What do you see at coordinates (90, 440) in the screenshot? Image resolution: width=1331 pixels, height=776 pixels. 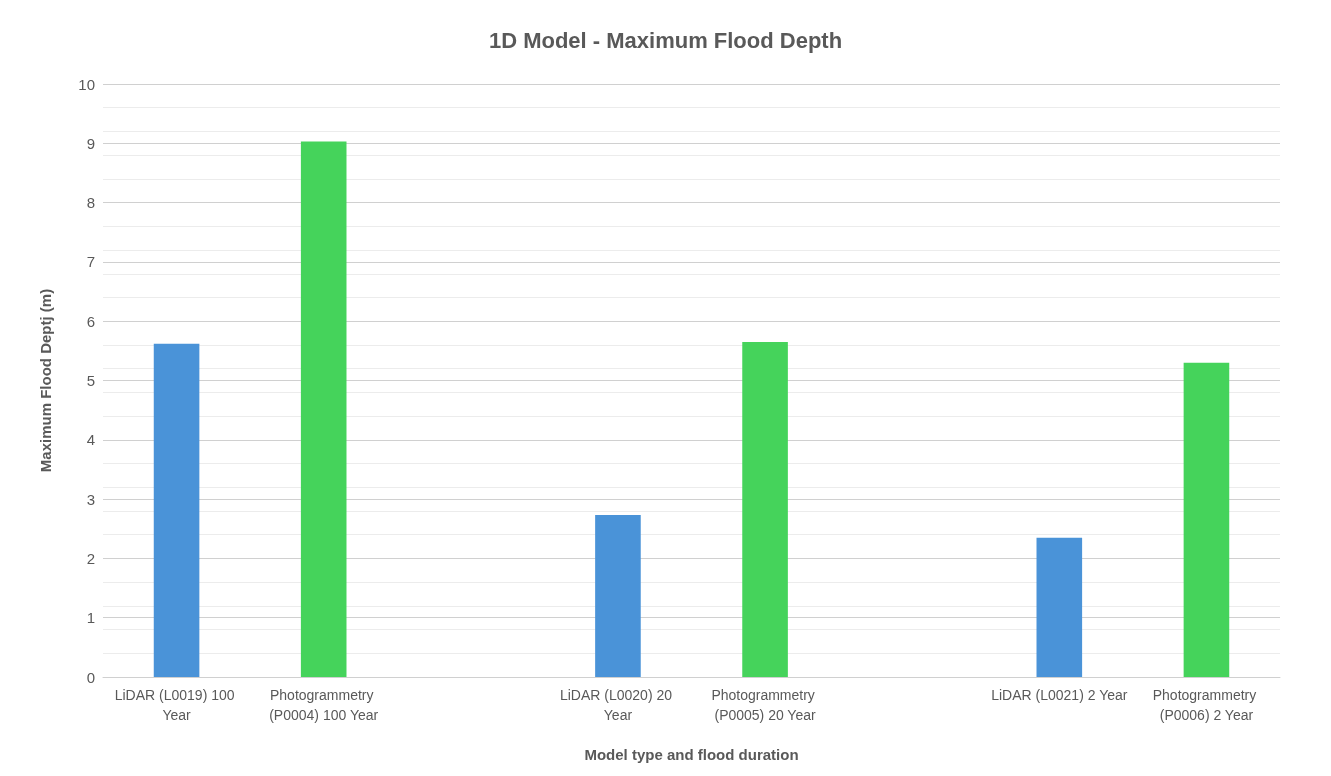 I see `y-tick-label: 4` at bounding box center [90, 440].